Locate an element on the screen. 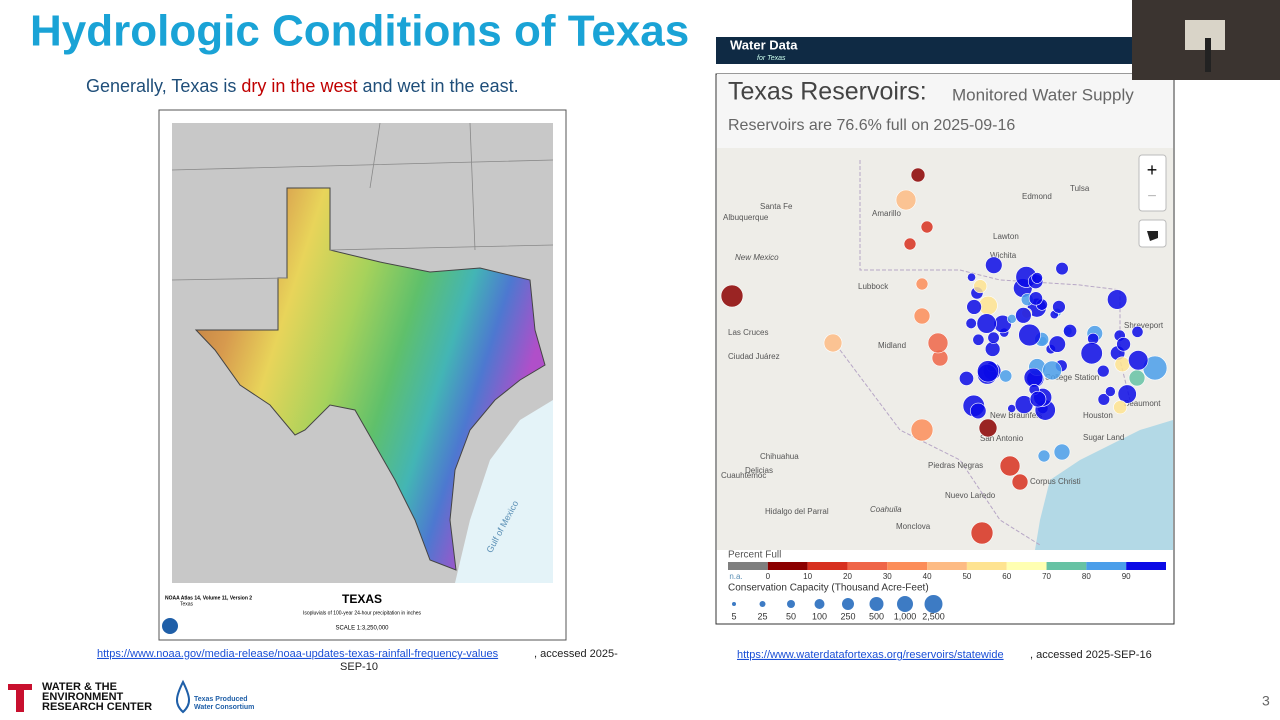 The image size is (1280, 720). legend-capacity-label: 250 is located at coordinates (847, 616).